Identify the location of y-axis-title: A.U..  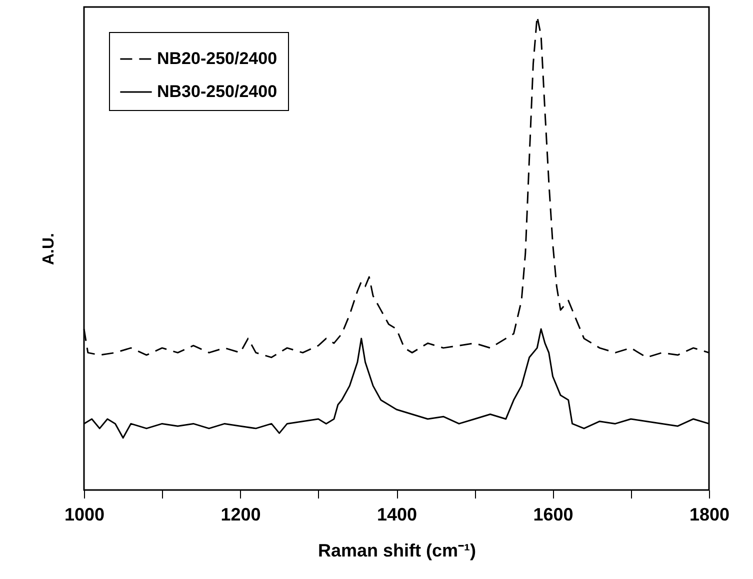
(49, 249).